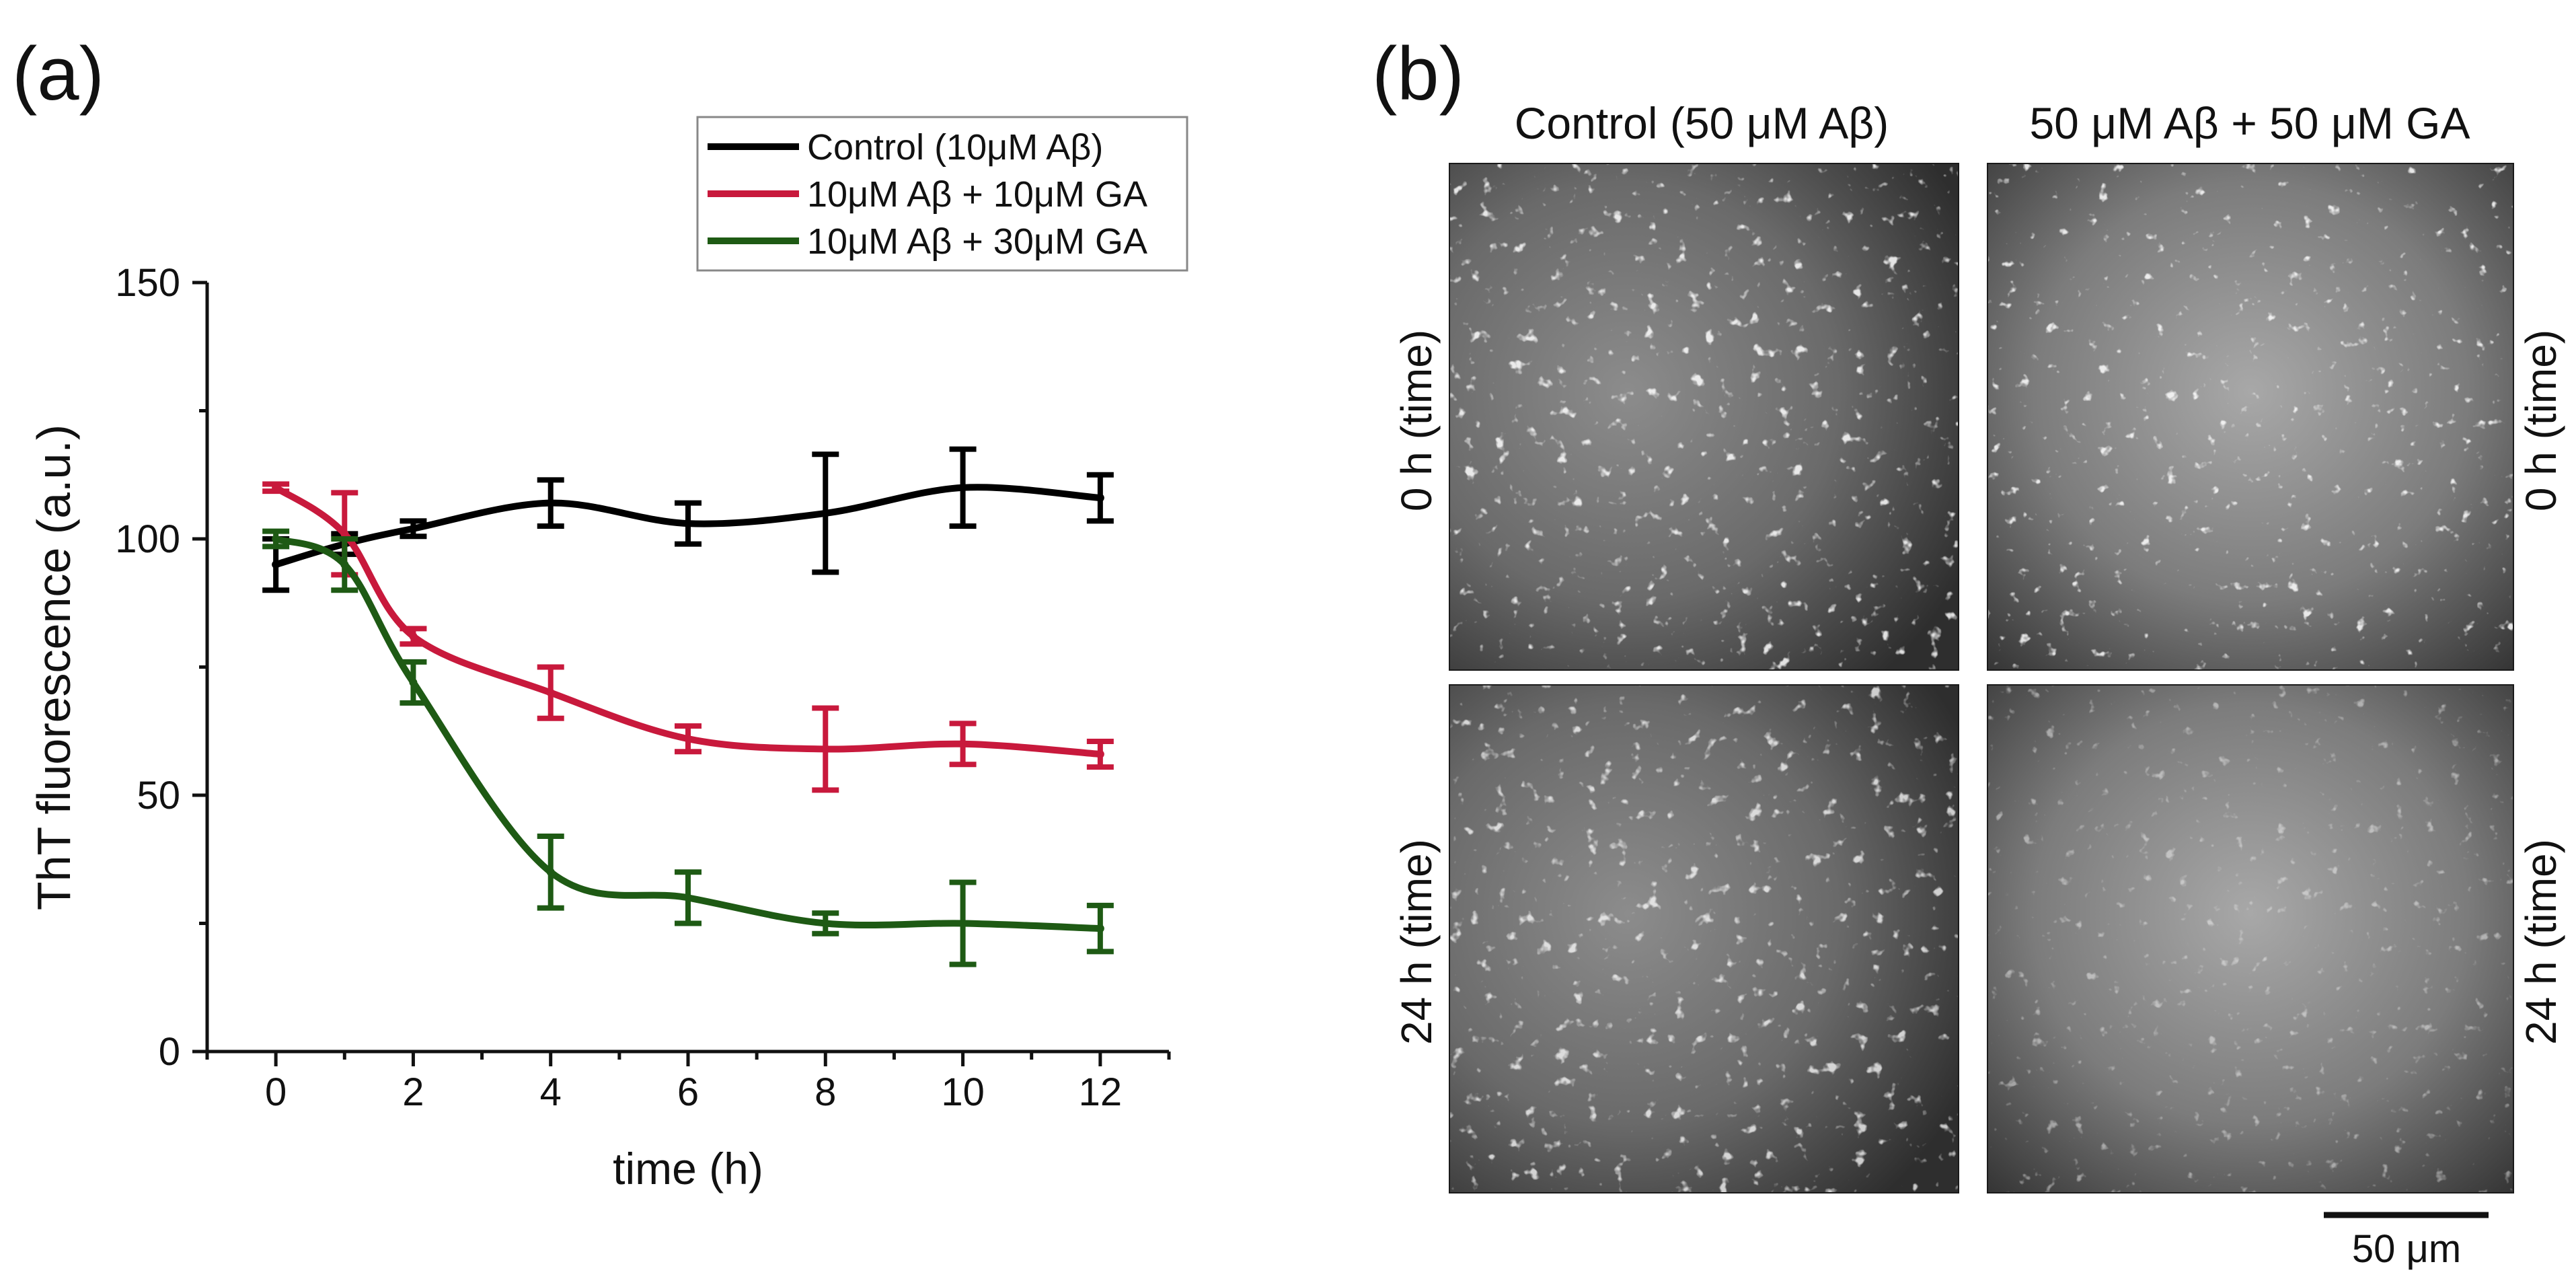 The image size is (2576, 1287). Describe the element at coordinates (688, 1169) in the screenshot. I see `x-axis-label: time (h)` at that location.